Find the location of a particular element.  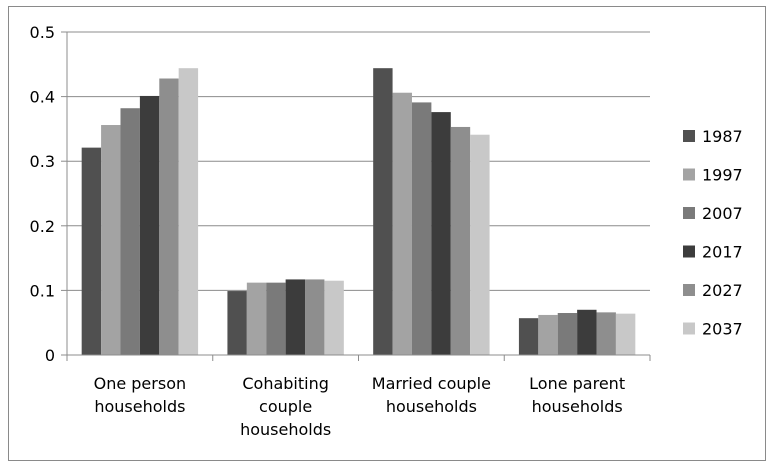

y-tick-label: 0.5 is located at coordinates (42, 32).